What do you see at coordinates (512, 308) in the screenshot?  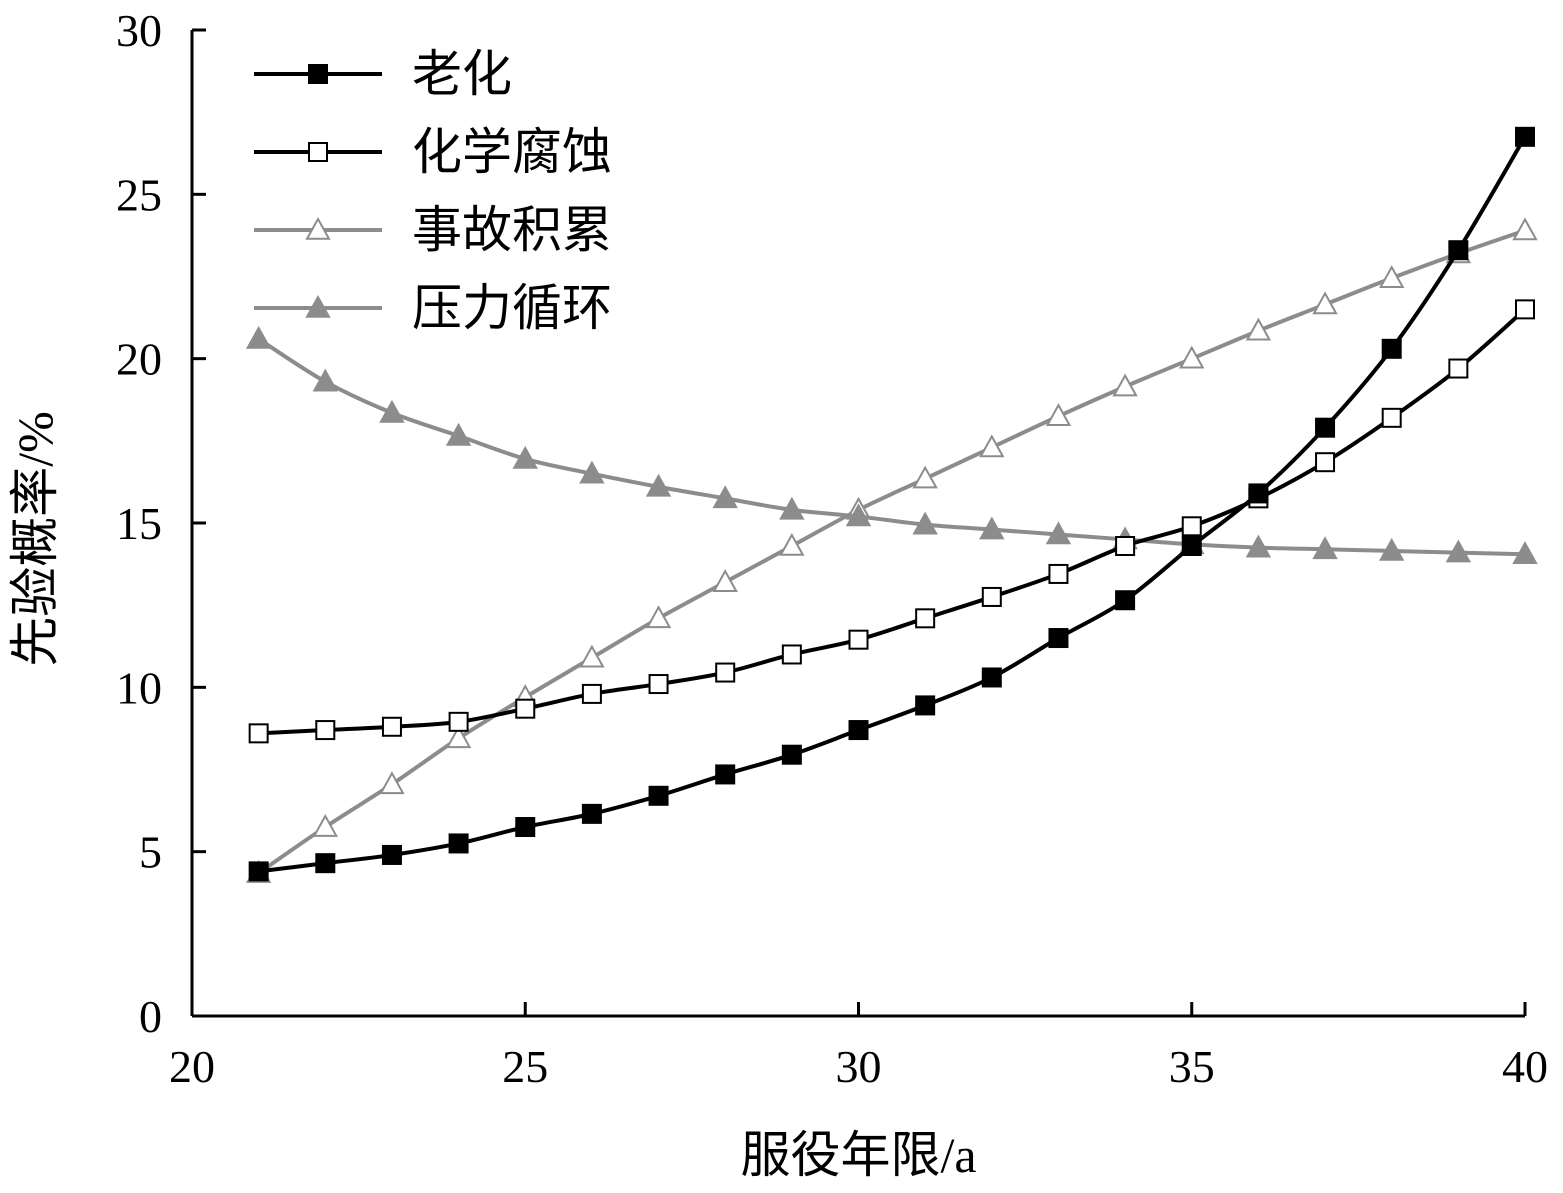 I see `legend-label: 压力循环` at bounding box center [512, 308].